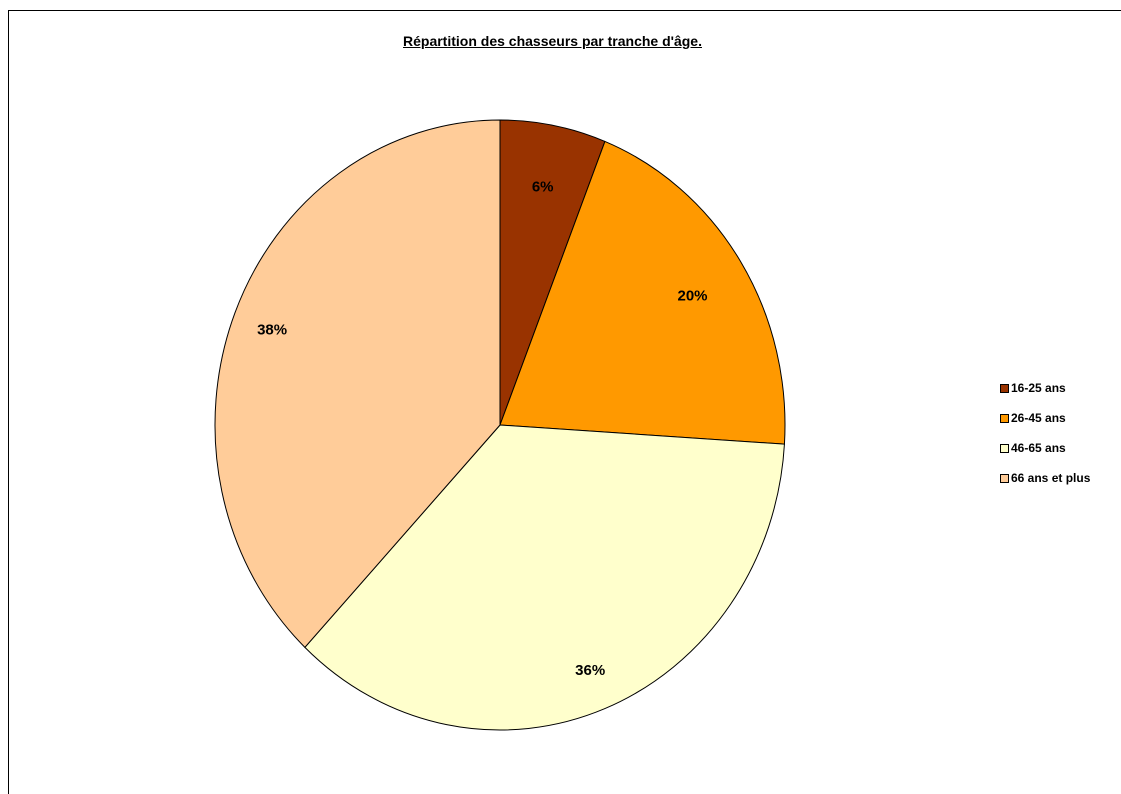 This screenshot has width=1121, height=794. Describe the element at coordinates (1038, 448) in the screenshot. I see `legend-label-46-65: 46-65 ans` at that location.